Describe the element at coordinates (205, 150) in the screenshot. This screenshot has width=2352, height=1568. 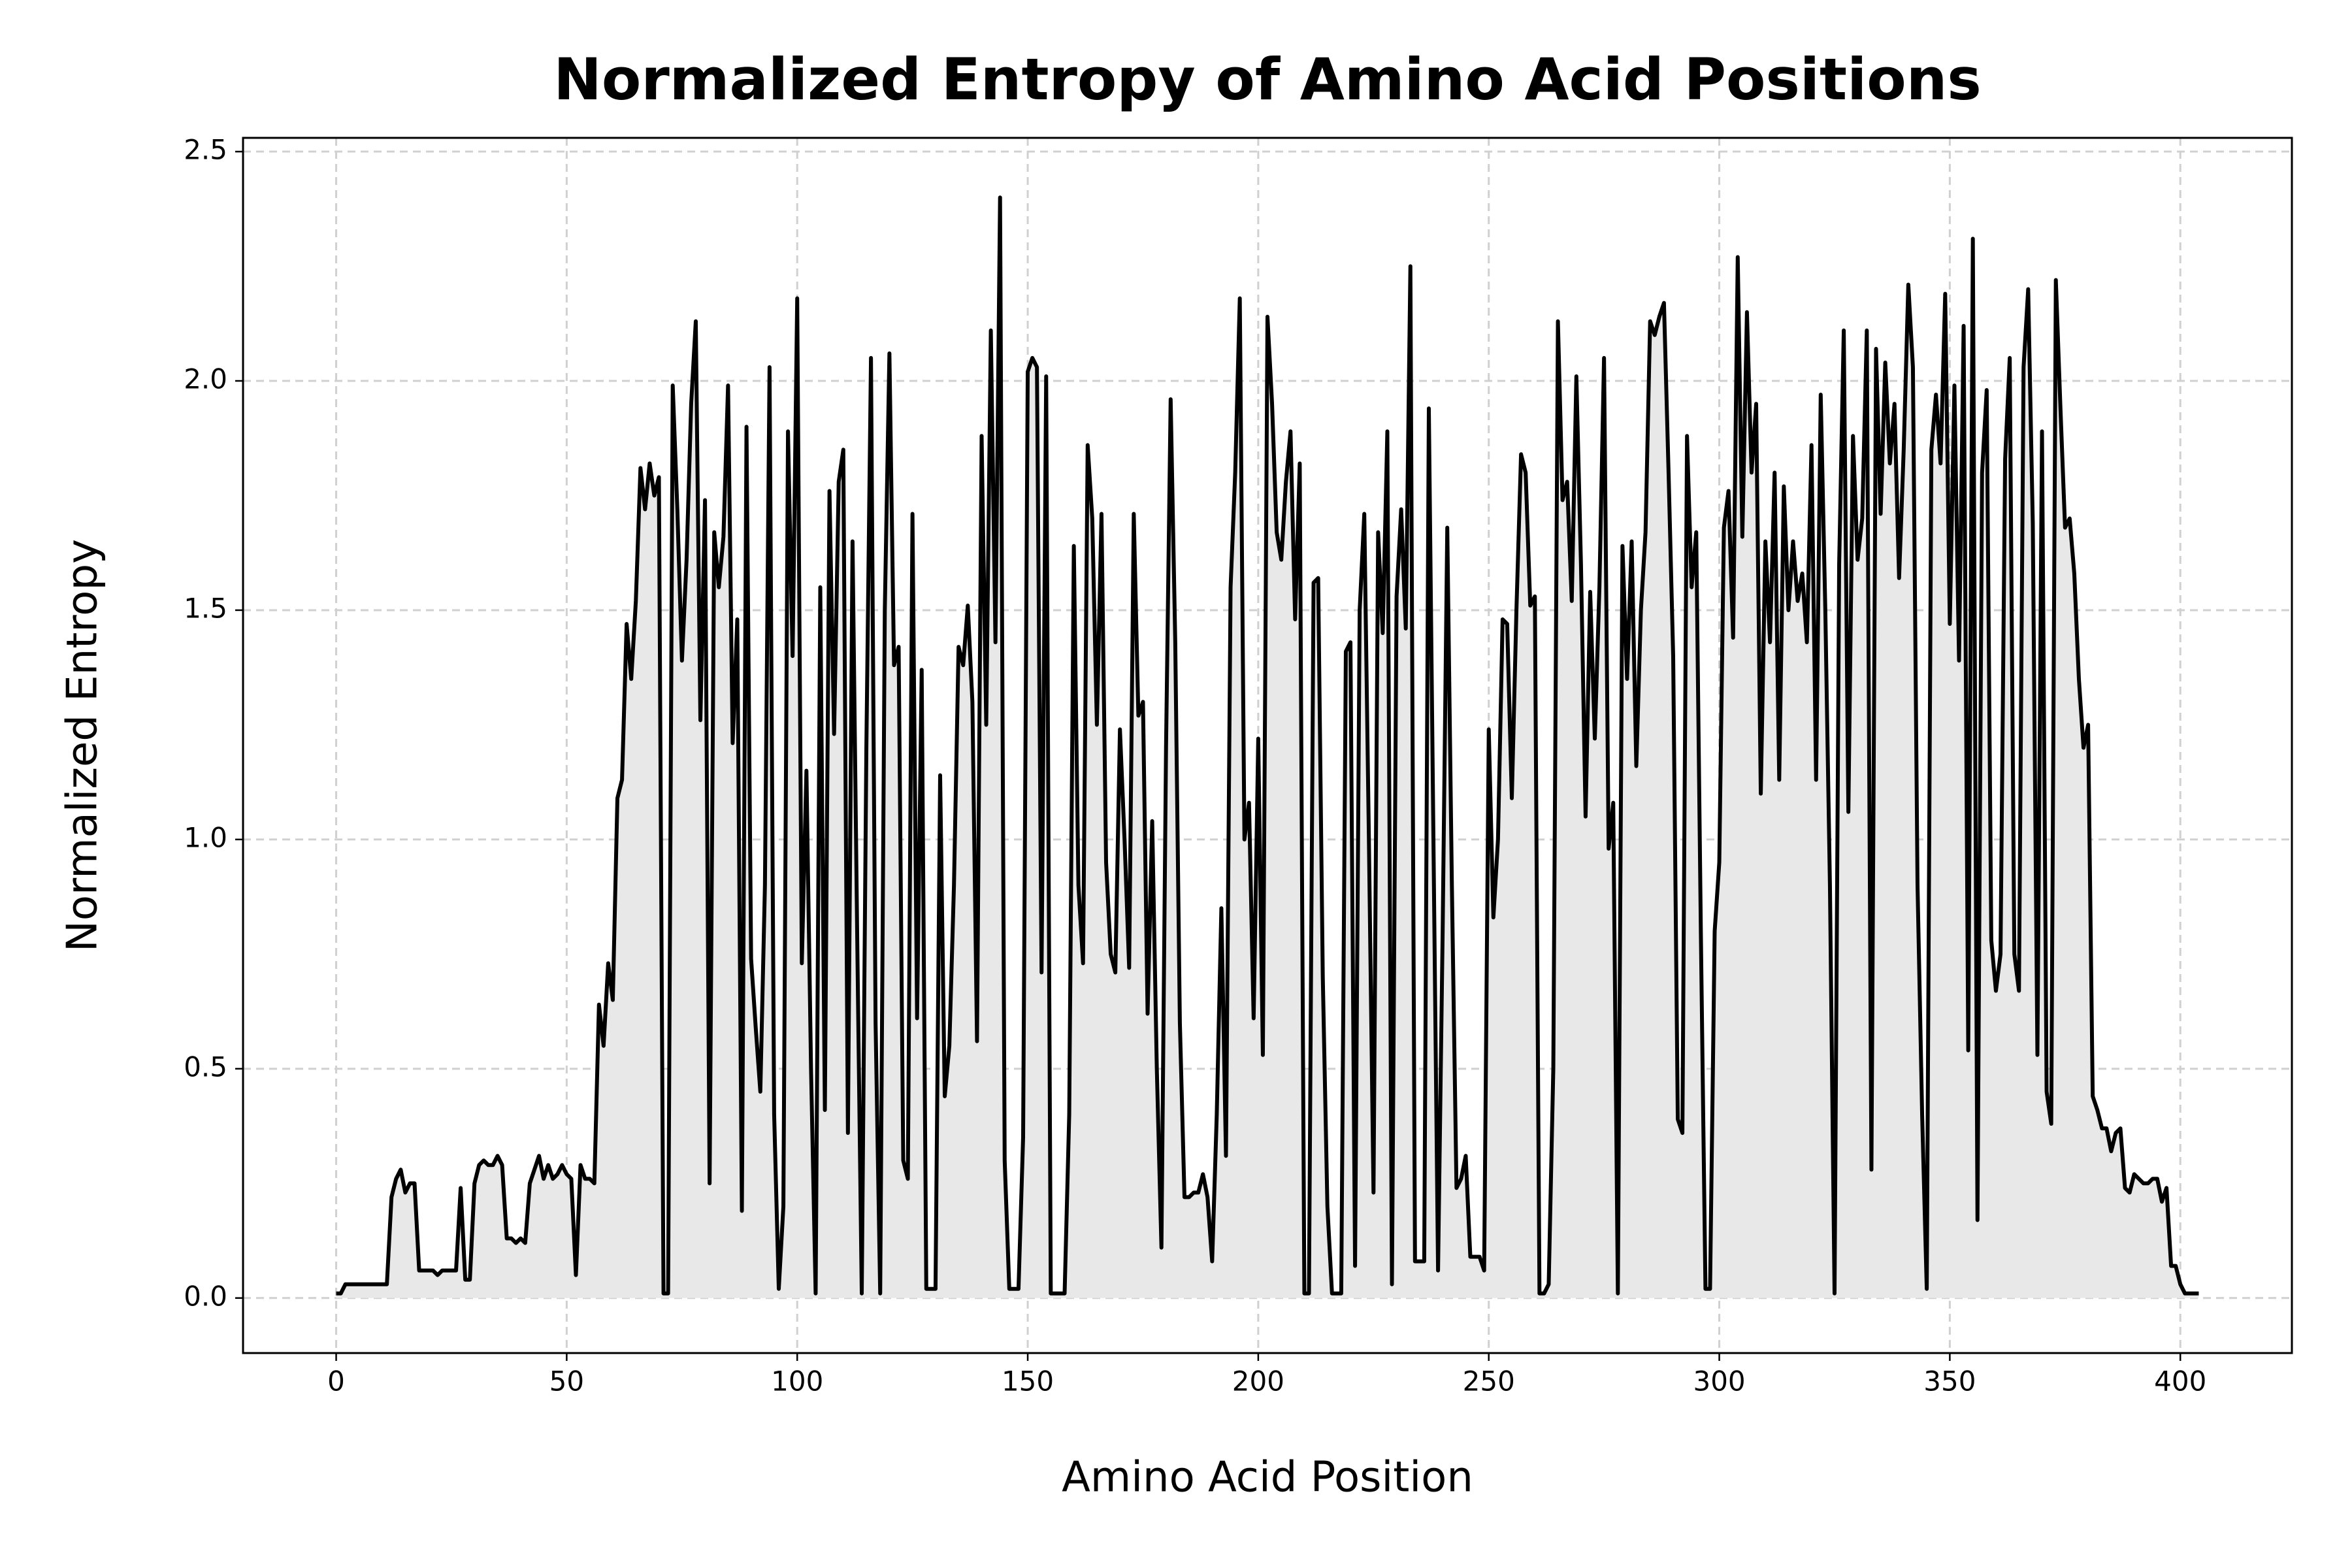
I see `y-tick-label: 2.5` at that location.